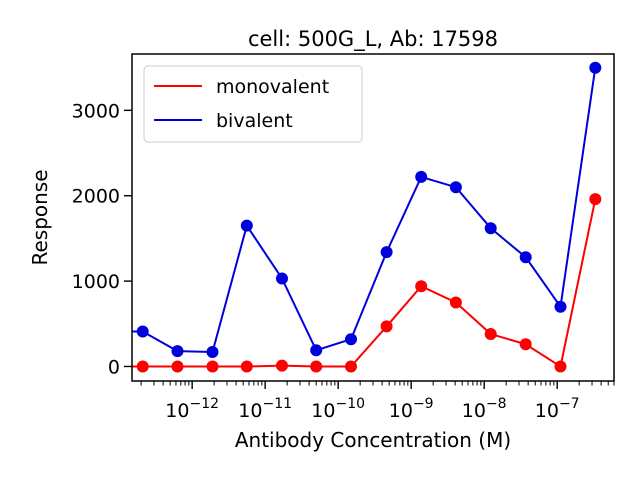  I want to click on y-axis-ticks: 0 1000 2000 3000, so click(102, 239).